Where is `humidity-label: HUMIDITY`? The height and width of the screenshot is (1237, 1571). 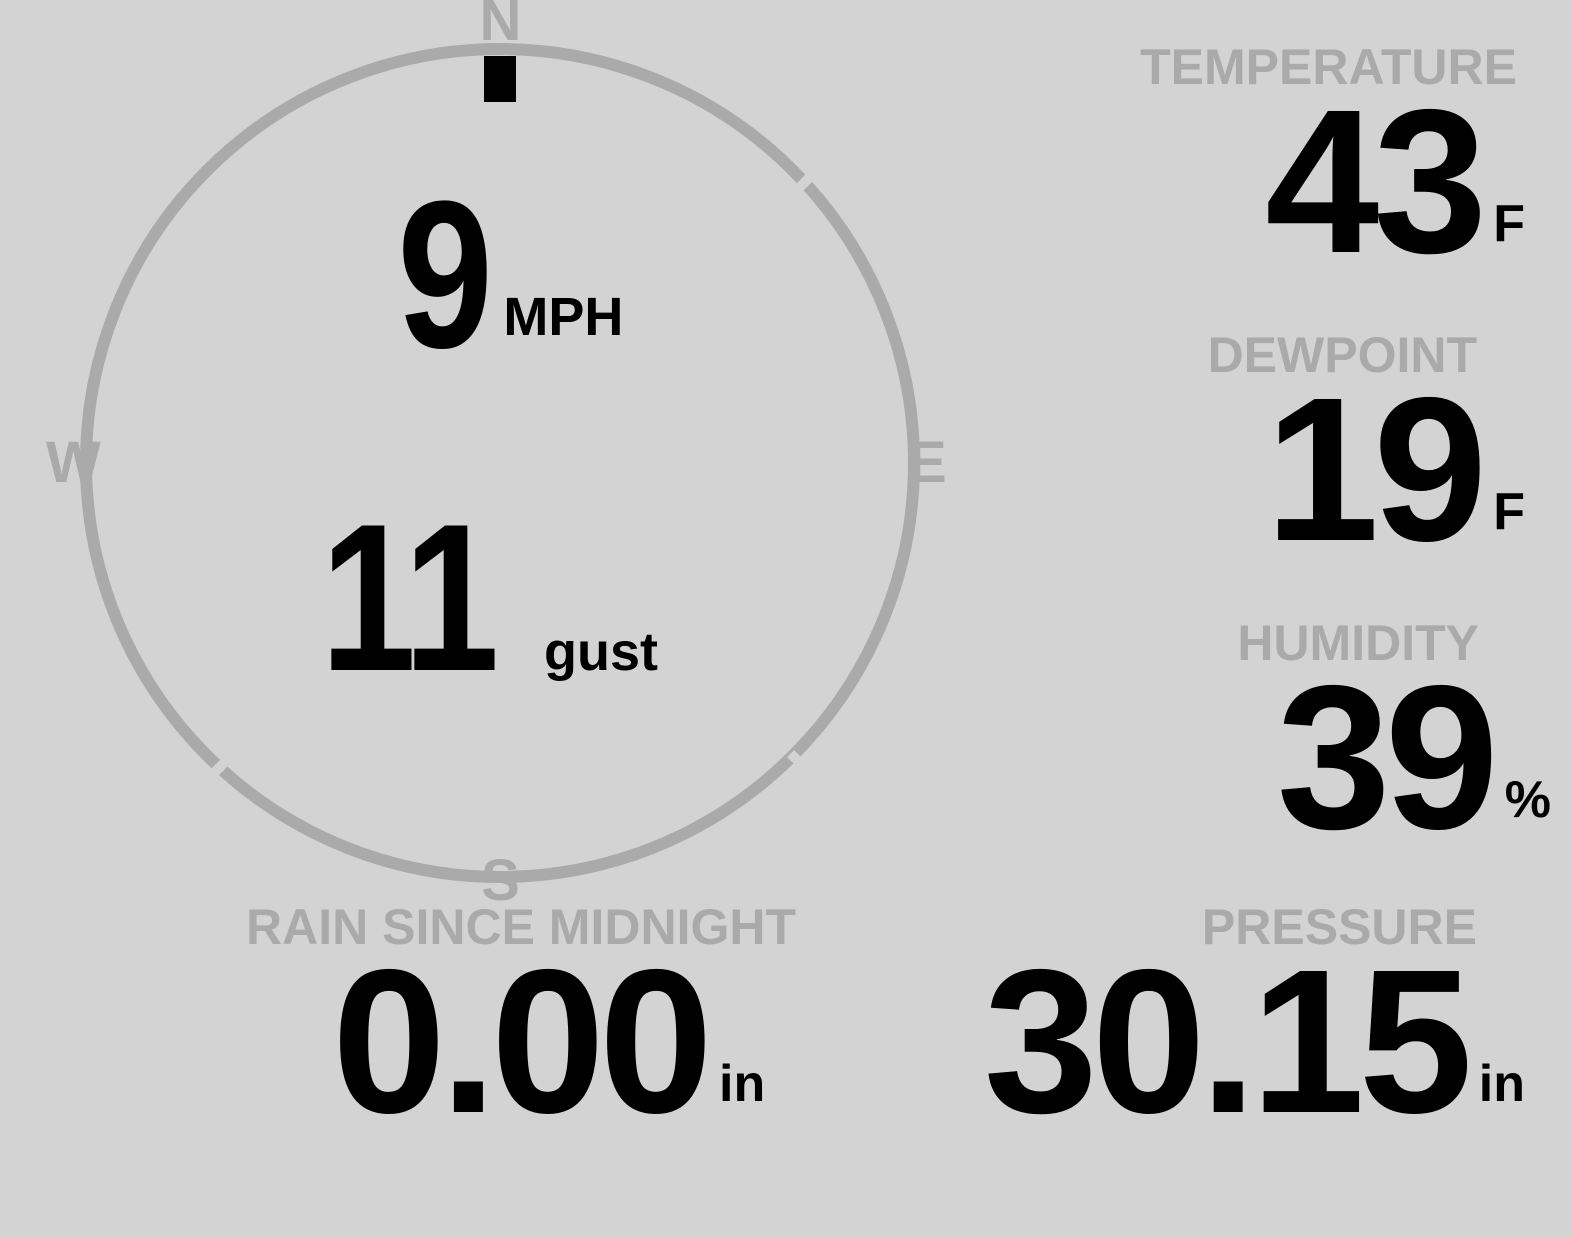 humidity-label: HUMIDITY is located at coordinates (1358, 643).